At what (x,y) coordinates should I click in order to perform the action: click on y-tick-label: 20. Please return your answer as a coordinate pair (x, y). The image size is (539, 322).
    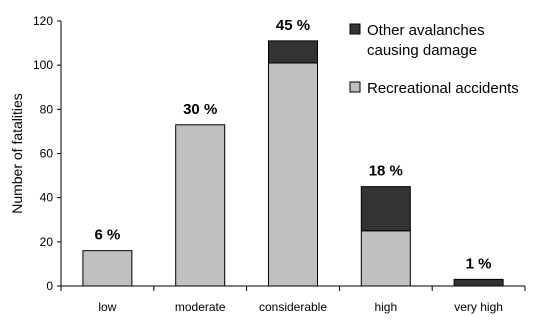
    Looking at the image, I should click on (47, 242).